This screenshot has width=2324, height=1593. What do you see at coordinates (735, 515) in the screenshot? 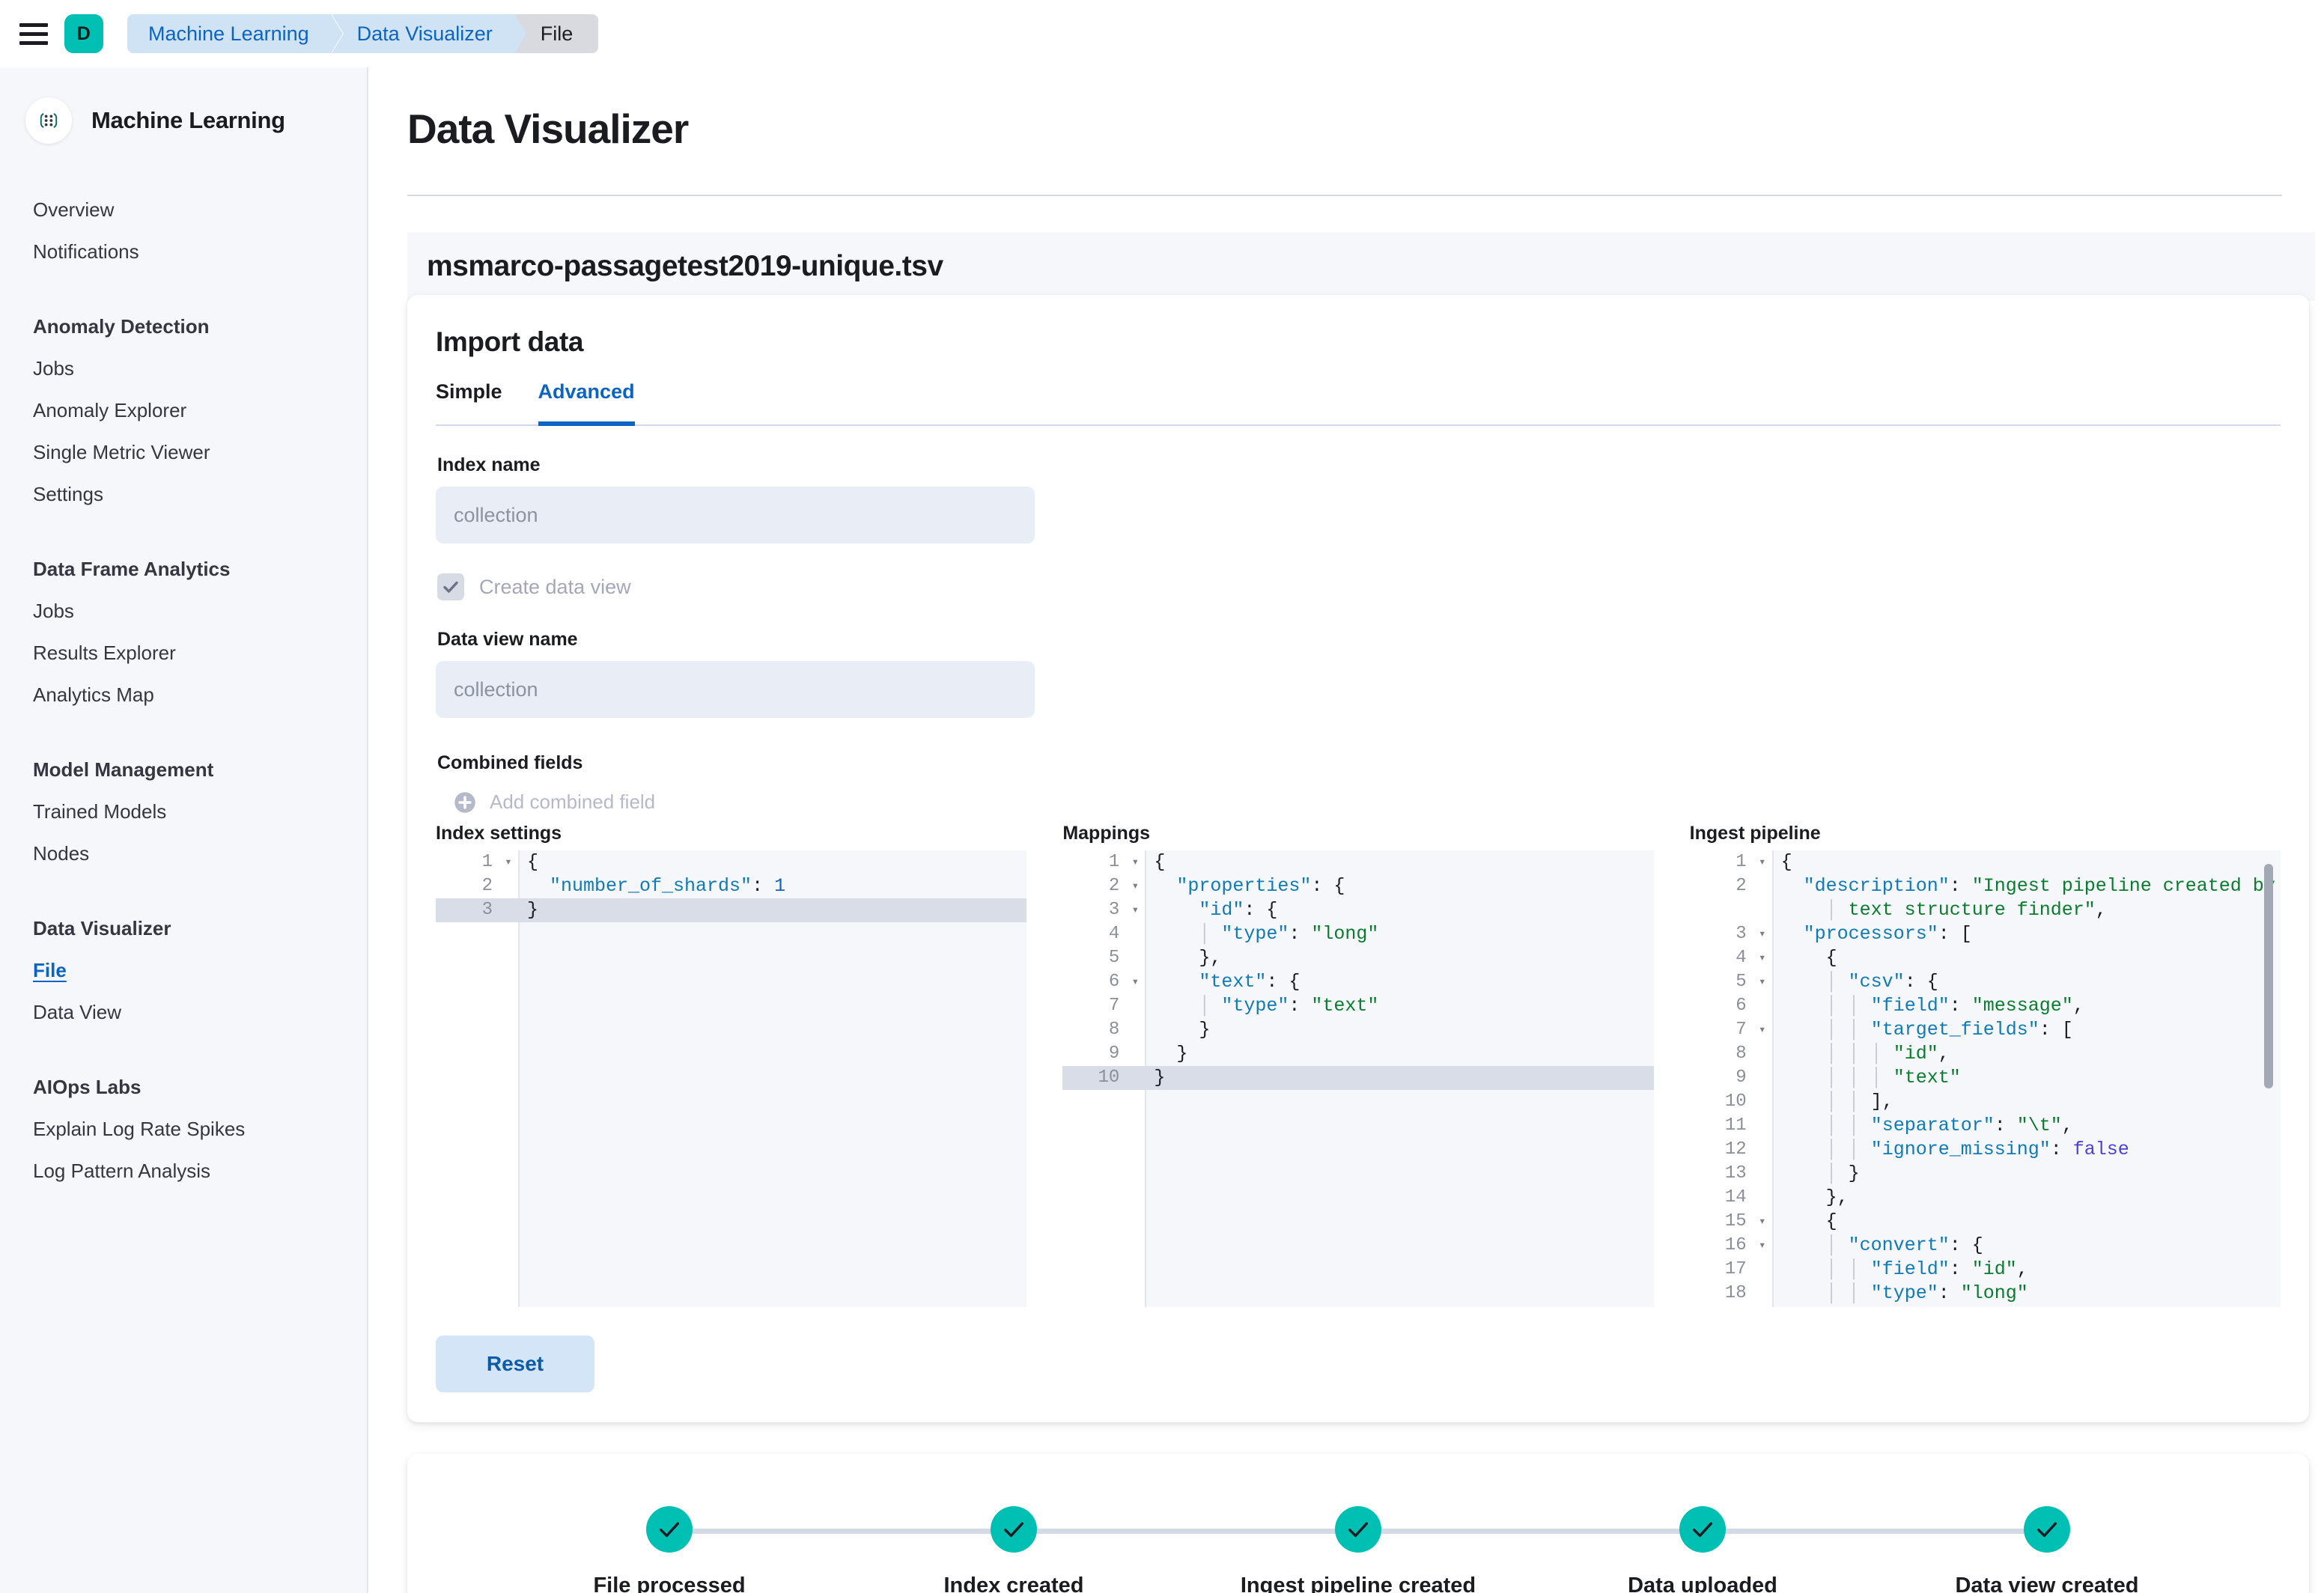
I see `index-name-input` at bounding box center [735, 515].